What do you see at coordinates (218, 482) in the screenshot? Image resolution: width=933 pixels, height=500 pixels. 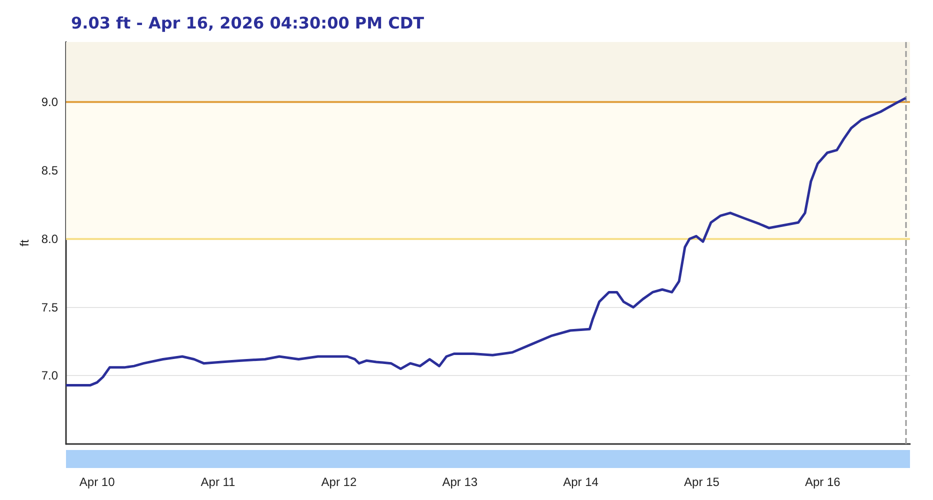 I see `x-tick-label: Apr 11` at bounding box center [218, 482].